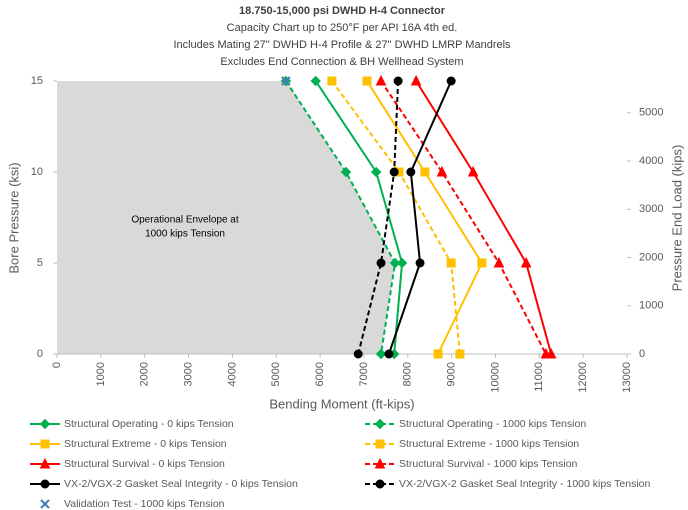  I want to click on y-tick-label: 15, so click(37, 81).